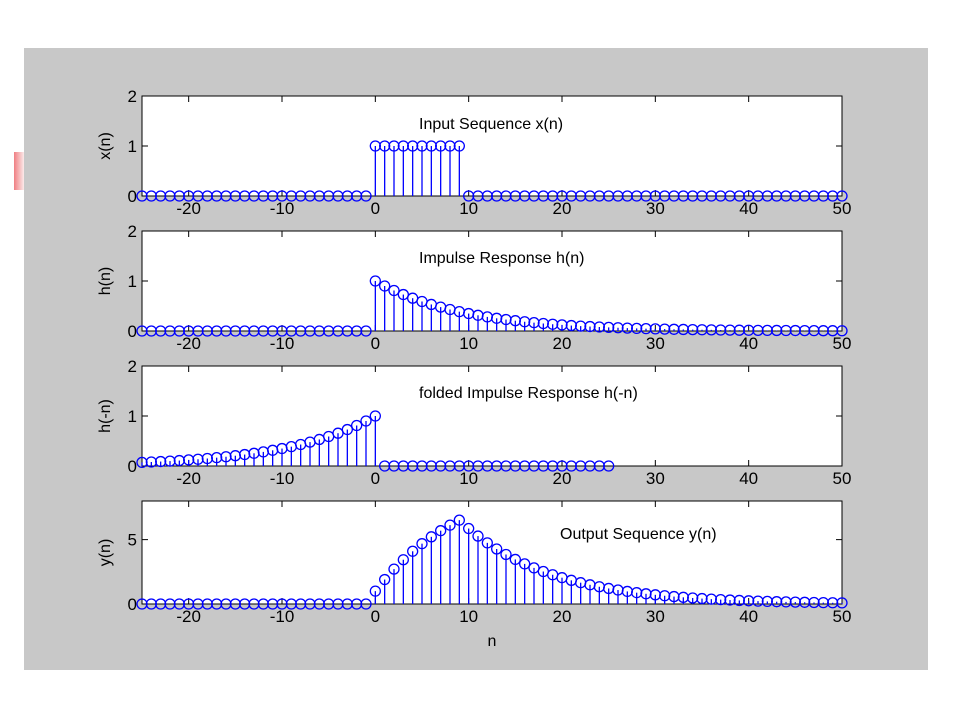 The image size is (960, 720). What do you see at coordinates (655, 208) in the screenshot?
I see `x-tick-label: 30` at bounding box center [655, 208].